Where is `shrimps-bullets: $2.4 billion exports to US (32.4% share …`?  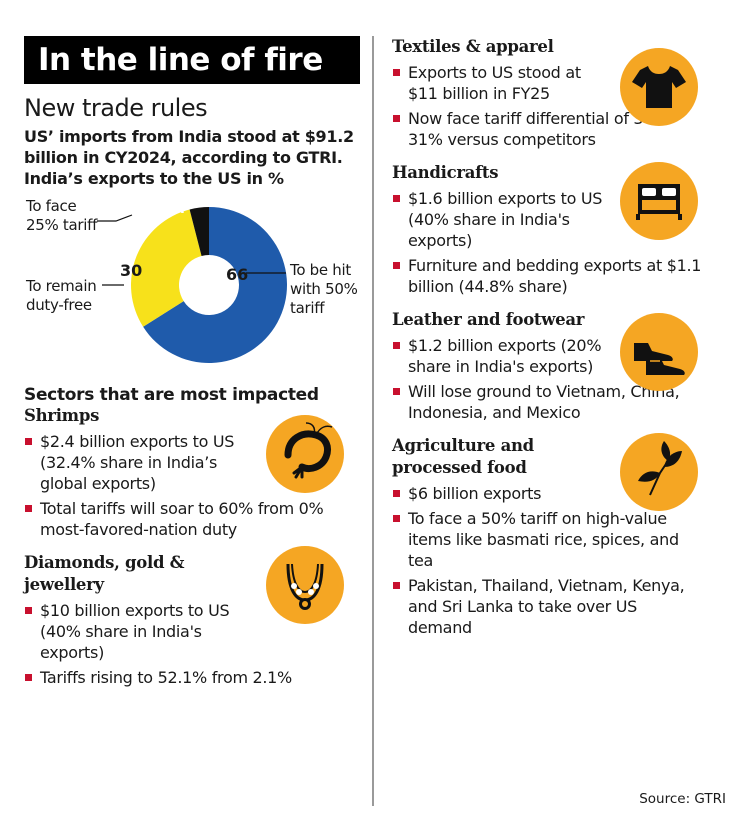 shrimps-bullets: $2.4 billion exports to US (32.4% share … is located at coordinates (144, 462).